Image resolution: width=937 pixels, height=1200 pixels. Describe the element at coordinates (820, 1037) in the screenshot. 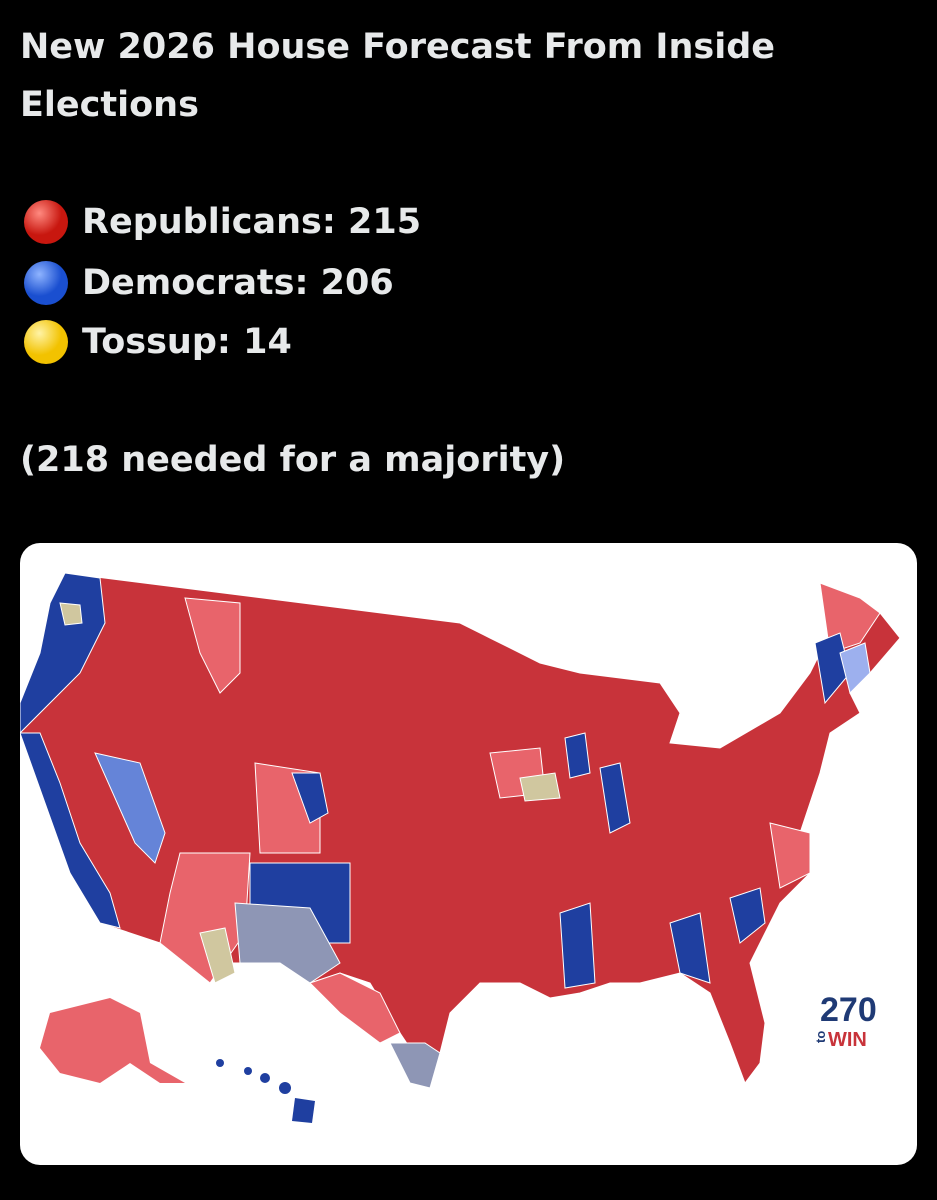

I see `logo-to: to` at that location.